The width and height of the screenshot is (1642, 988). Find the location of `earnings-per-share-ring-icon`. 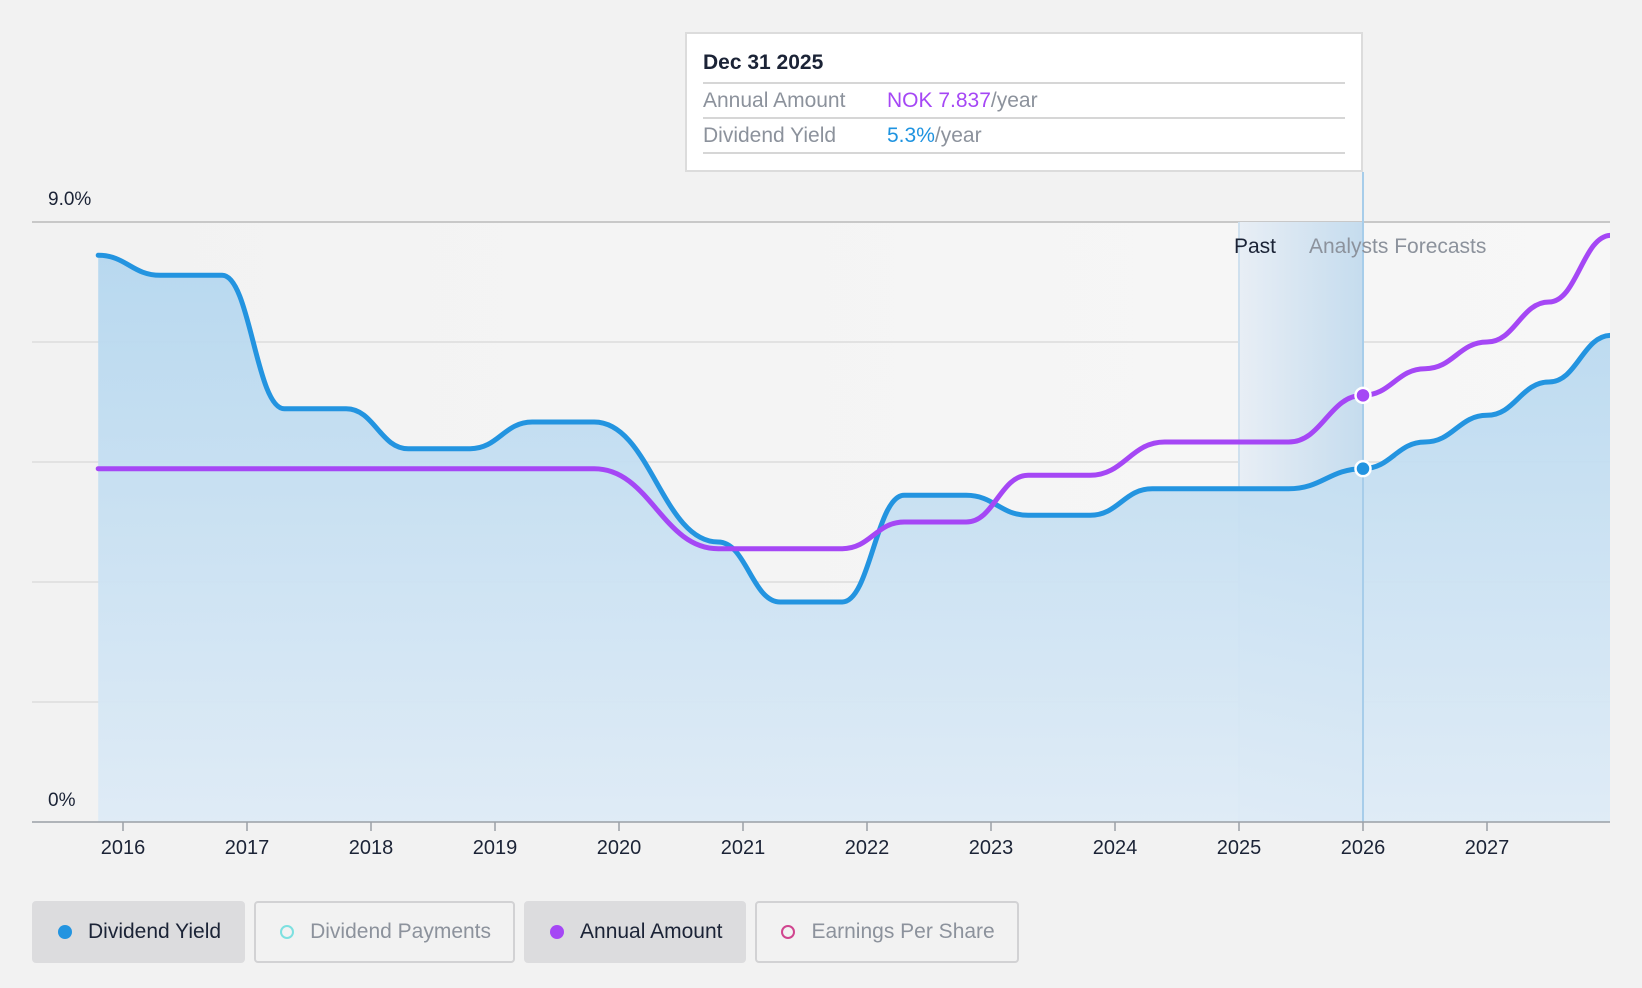

earnings-per-share-ring-icon is located at coordinates (788, 932).